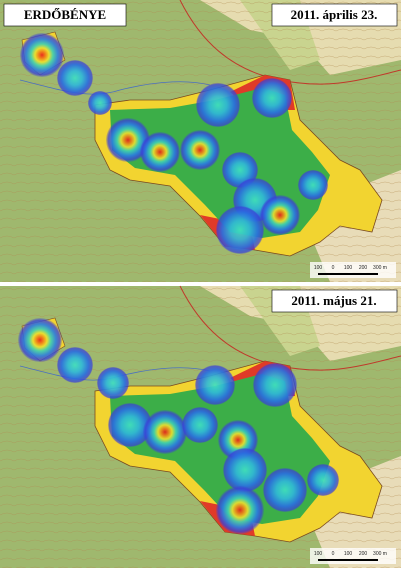 This screenshot has height=568, width=401. What do you see at coordinates (115, 87) in the screenshot?
I see `stream` at bounding box center [115, 87].